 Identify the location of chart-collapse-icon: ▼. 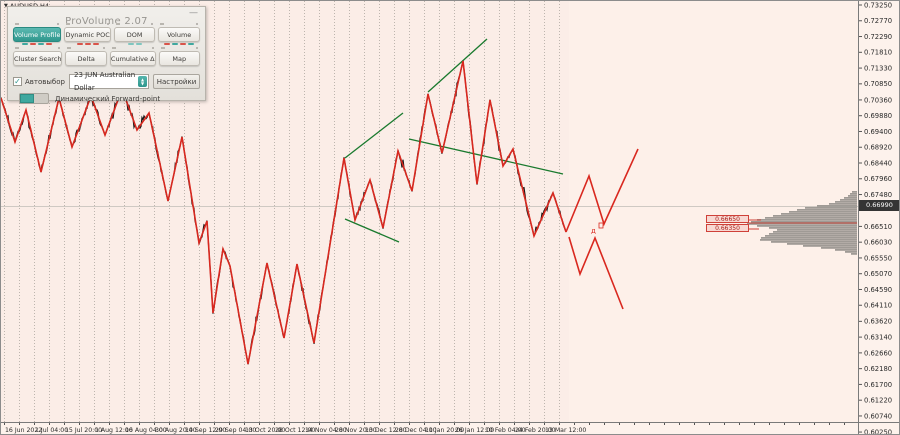
(6, 6).